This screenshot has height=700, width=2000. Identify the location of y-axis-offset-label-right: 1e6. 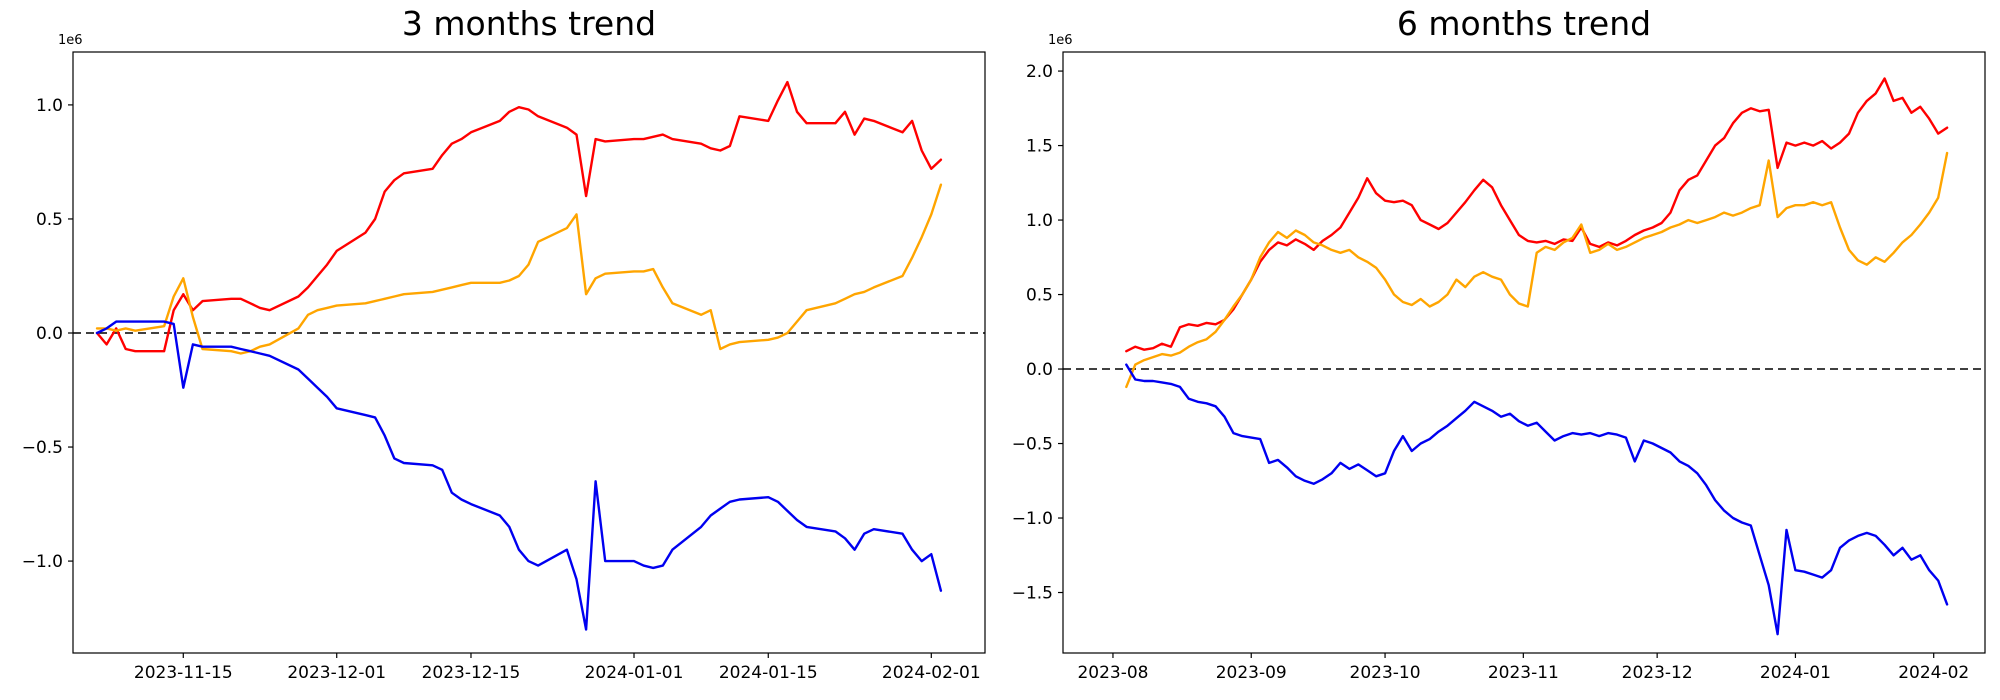
(1060, 40).